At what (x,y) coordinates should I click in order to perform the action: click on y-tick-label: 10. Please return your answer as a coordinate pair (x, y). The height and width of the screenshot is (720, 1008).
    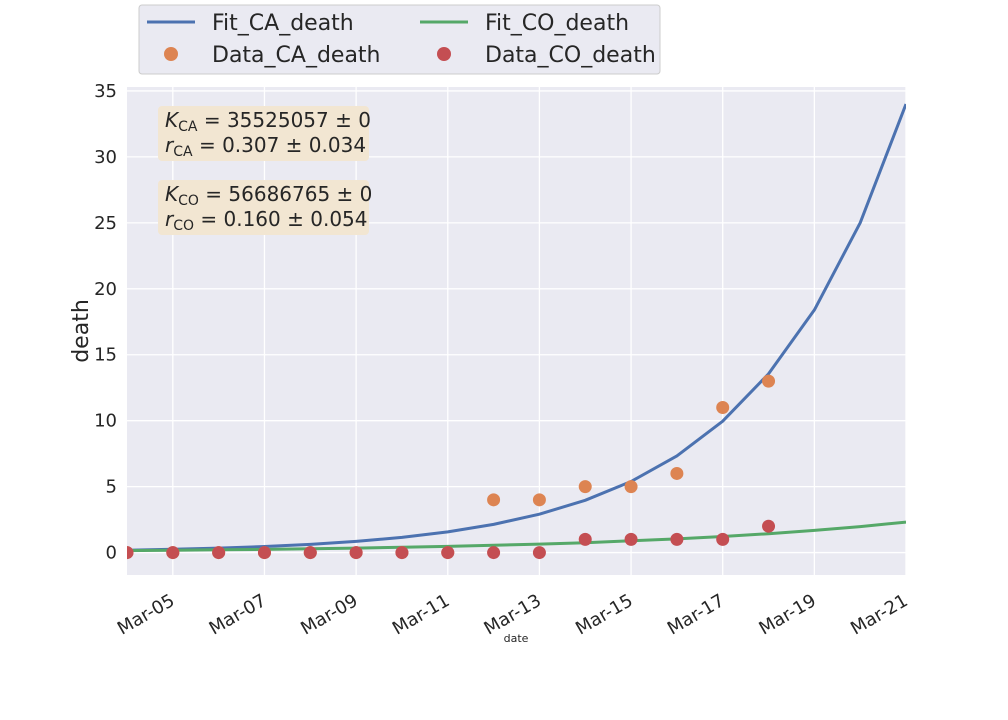
    Looking at the image, I should click on (105, 421).